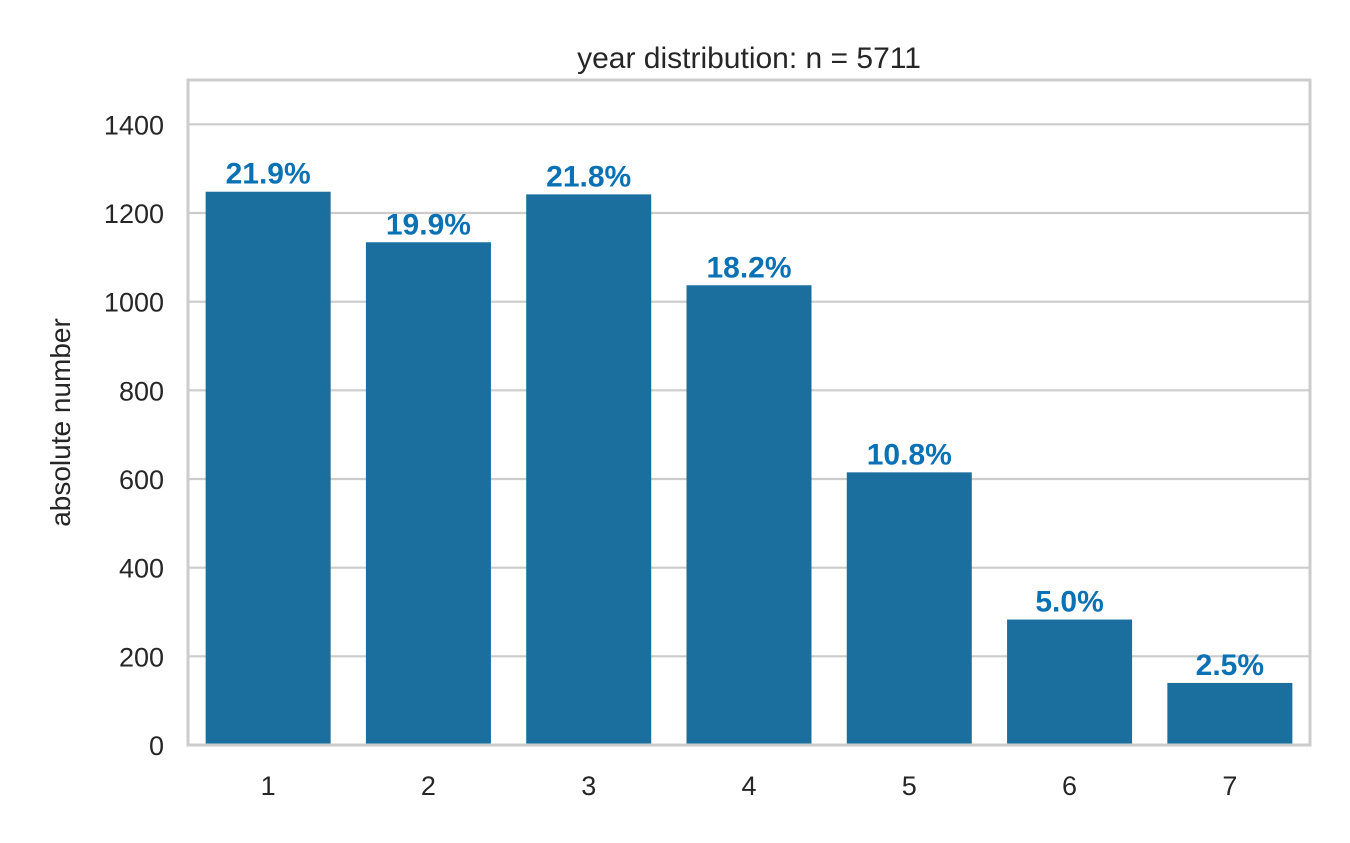 This screenshot has height=843, width=1350. Describe the element at coordinates (134, 125) in the screenshot. I see `y-tick-label: 1400` at that location.